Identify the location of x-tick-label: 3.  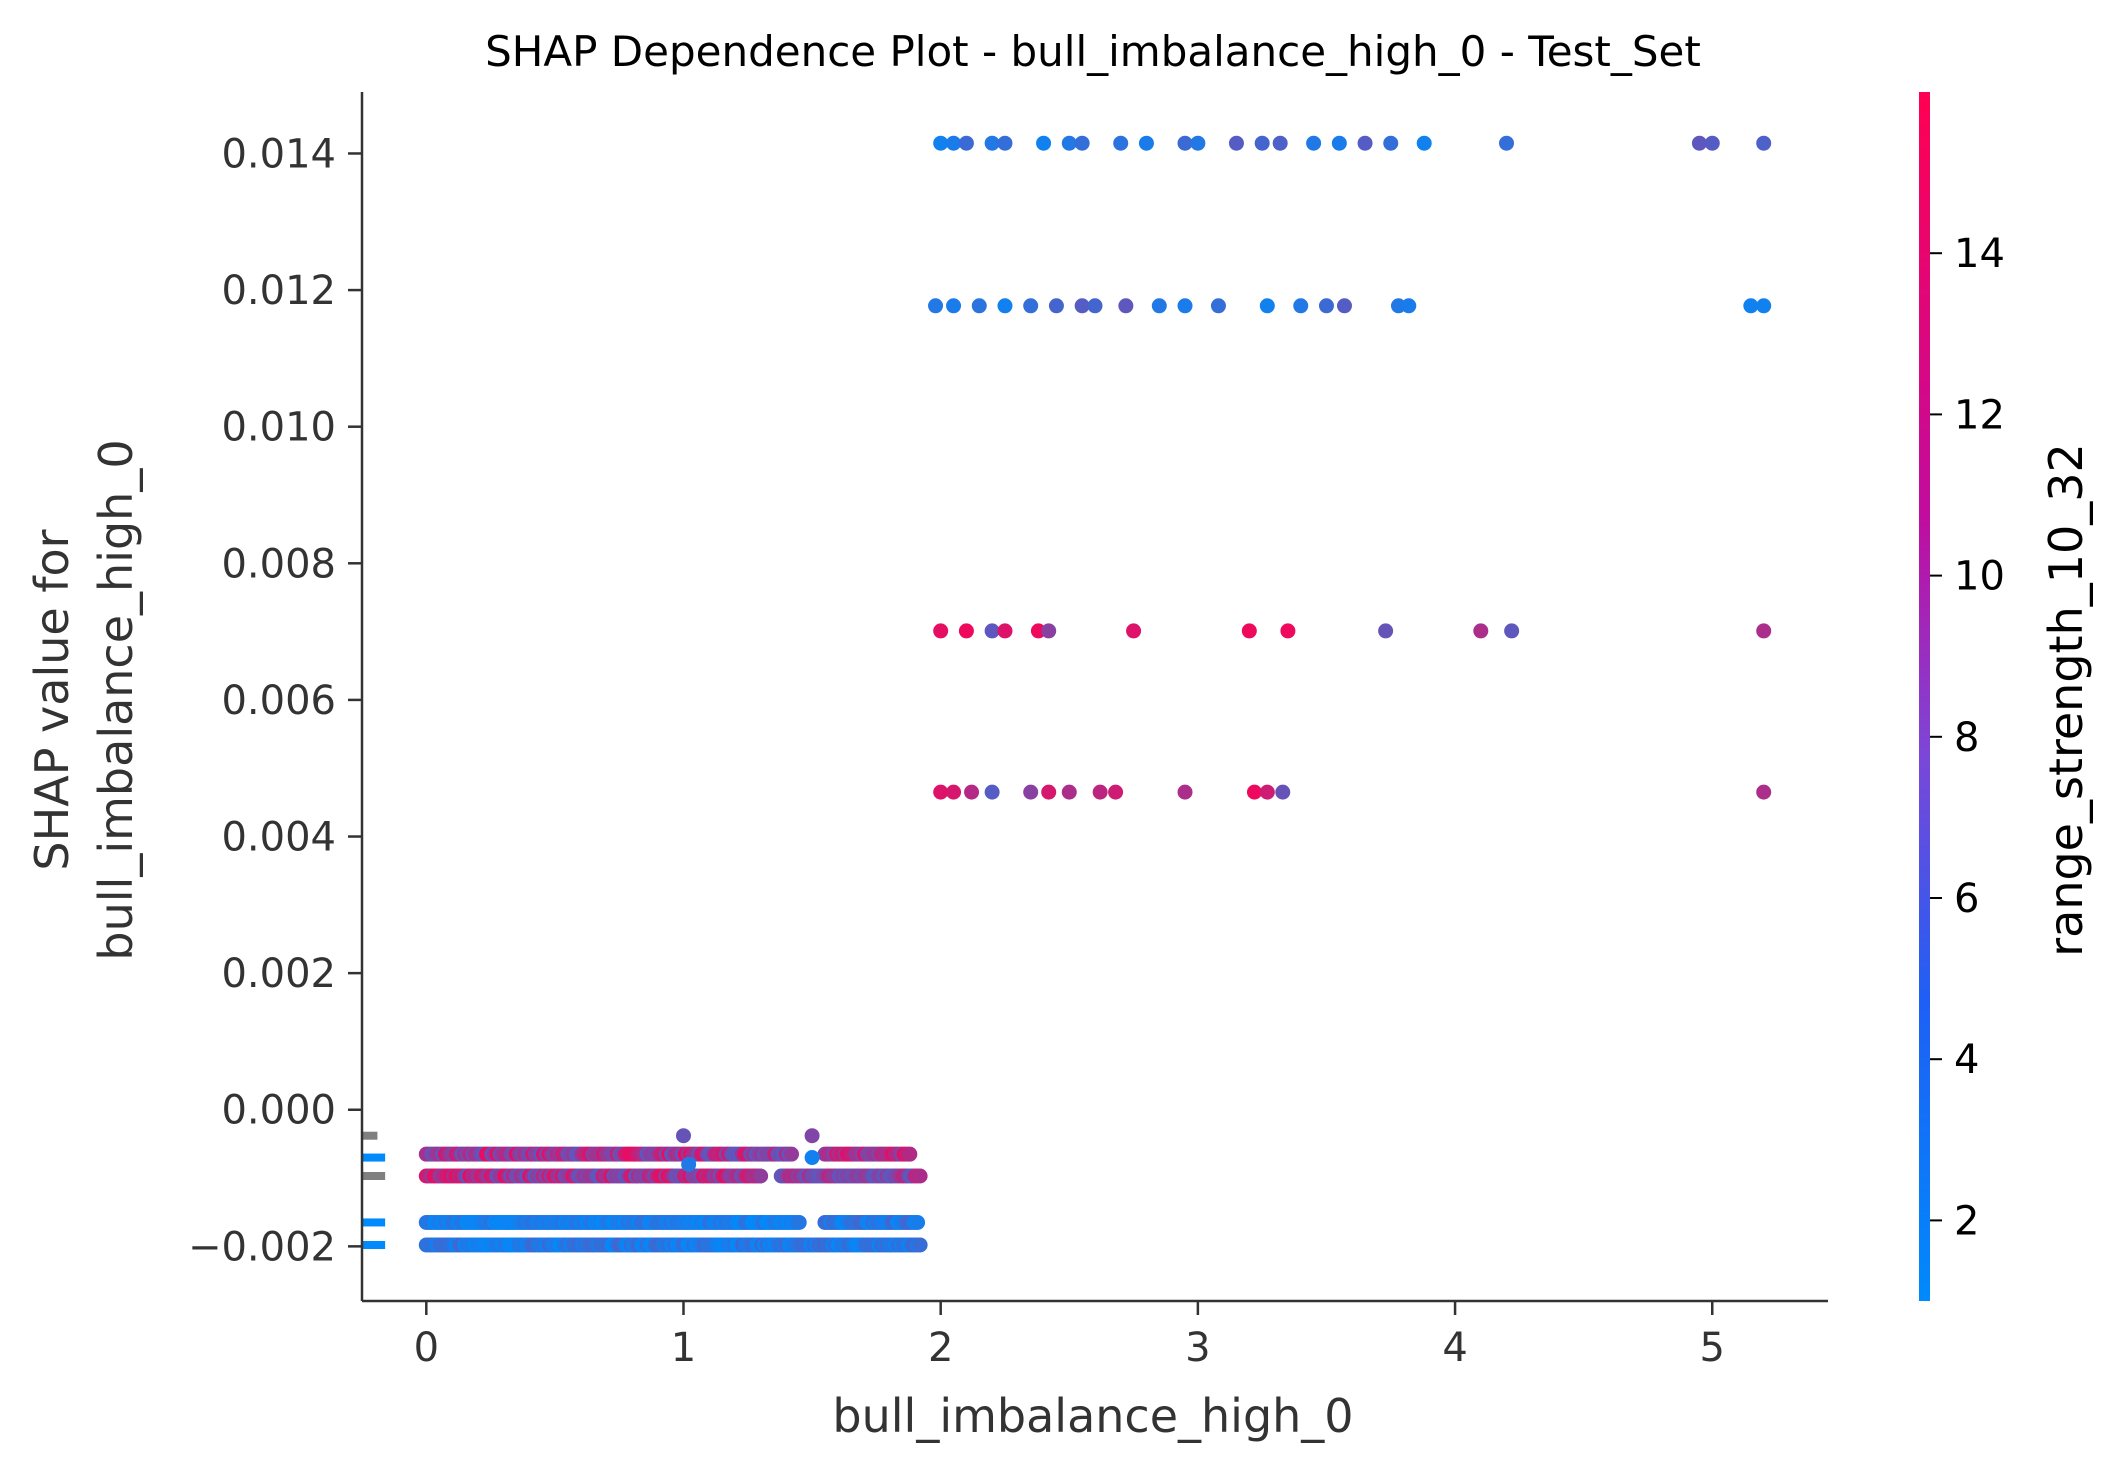
(1197, 1348).